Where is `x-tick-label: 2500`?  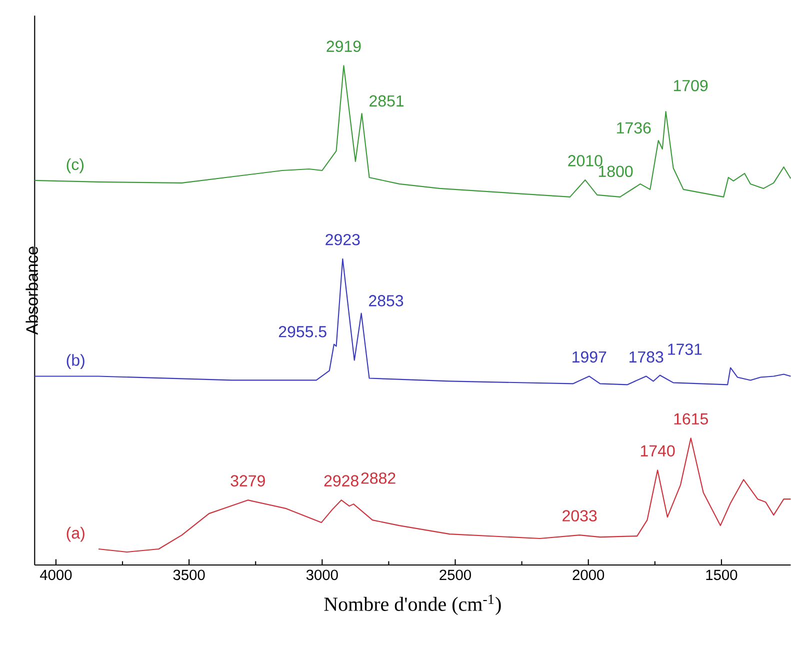 x-tick-label: 2500 is located at coordinates (455, 575).